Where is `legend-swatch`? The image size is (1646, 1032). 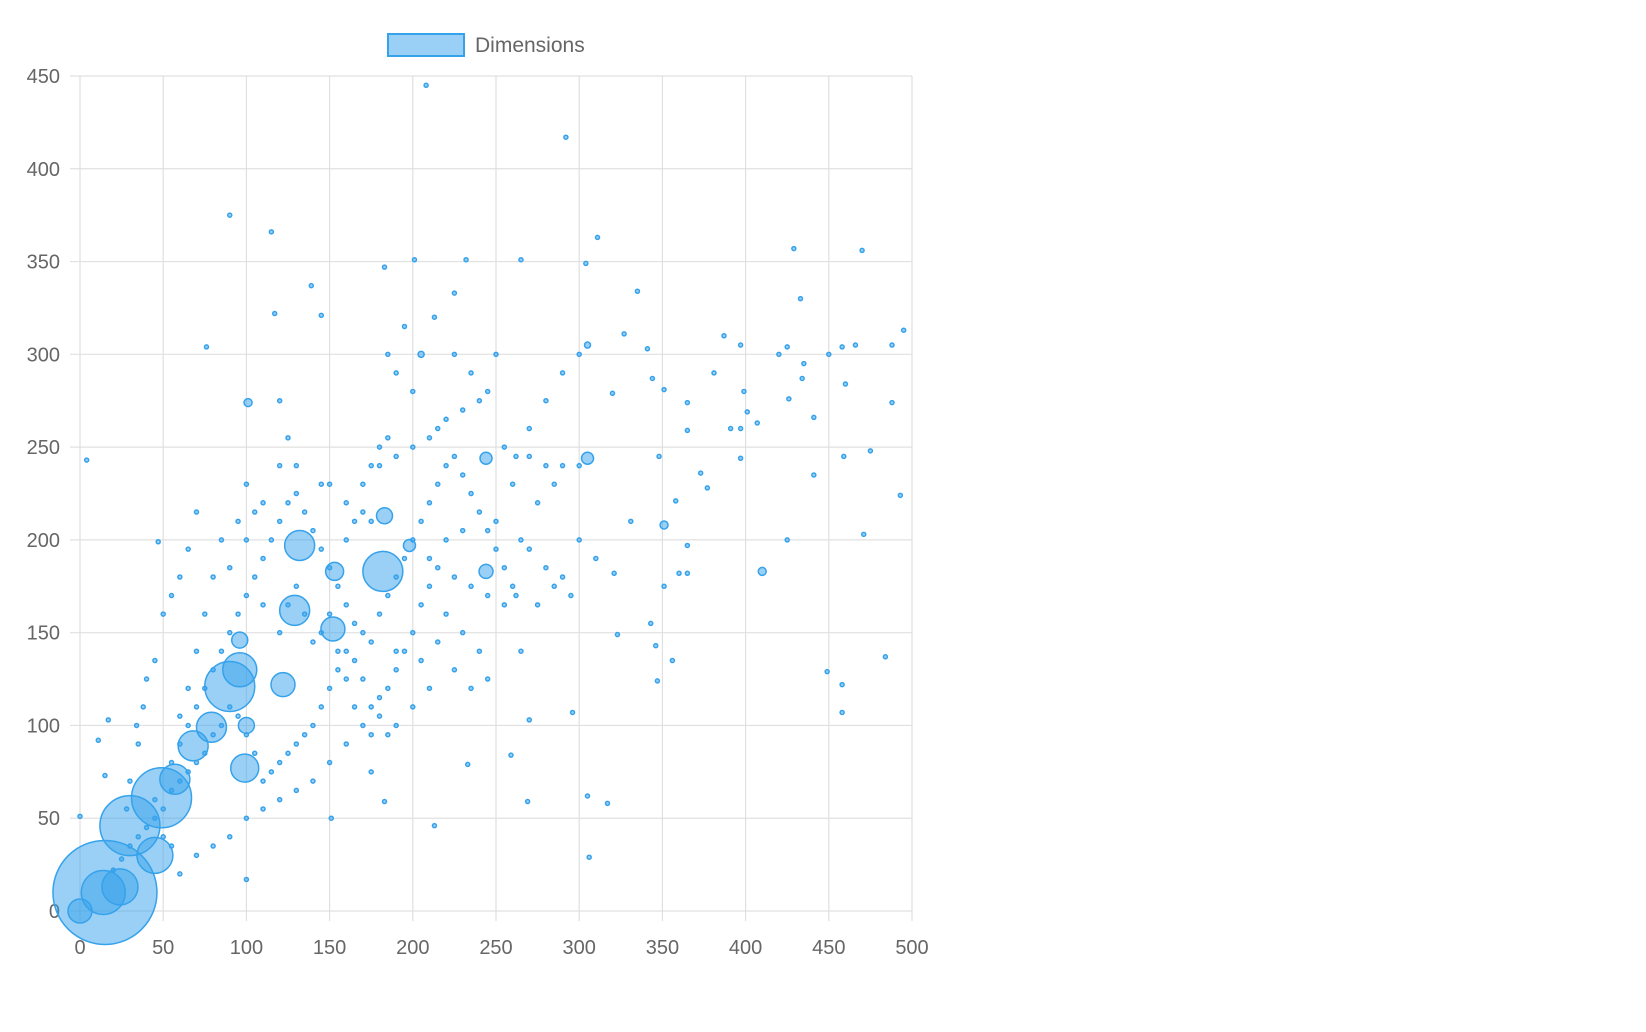 legend-swatch is located at coordinates (426, 45).